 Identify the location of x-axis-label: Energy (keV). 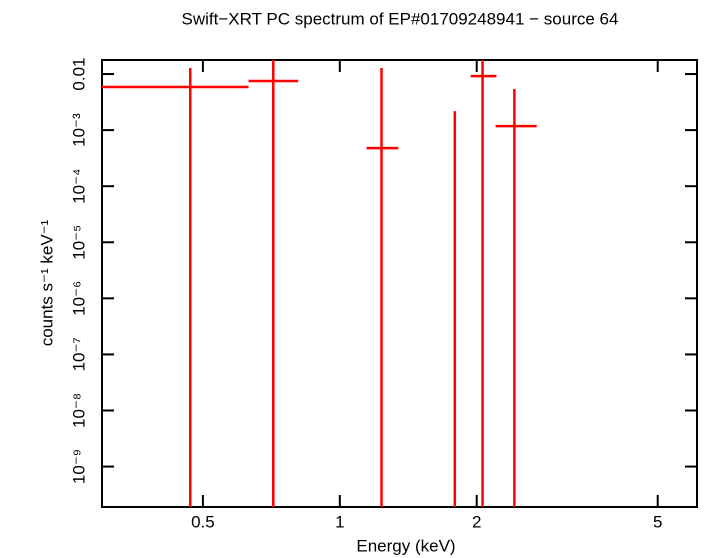
(405, 545).